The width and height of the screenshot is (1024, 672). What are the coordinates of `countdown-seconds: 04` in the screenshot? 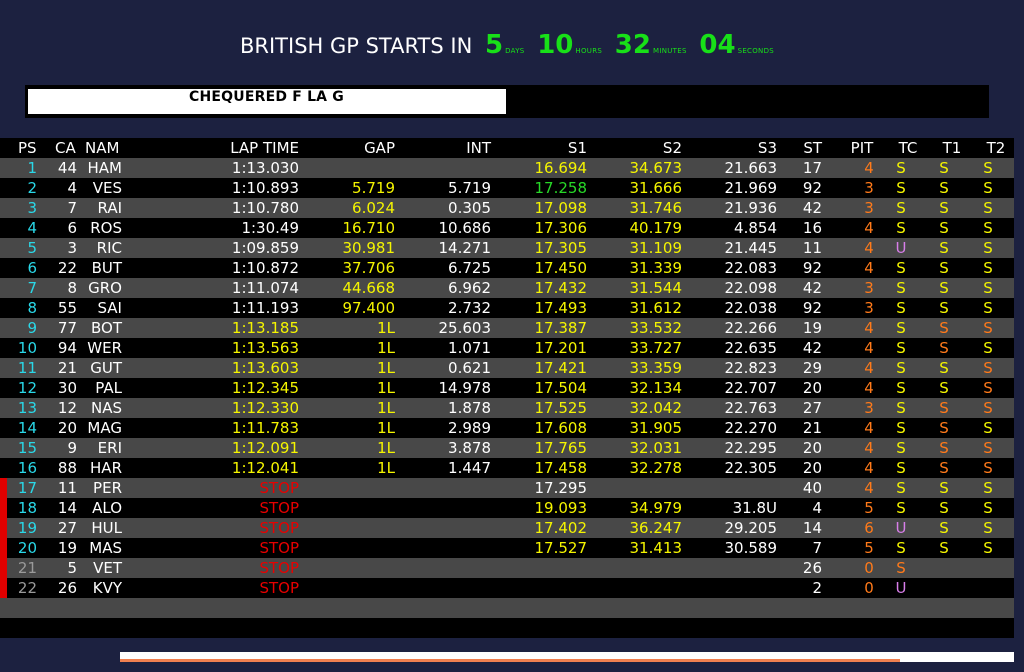 It's located at (717, 45).